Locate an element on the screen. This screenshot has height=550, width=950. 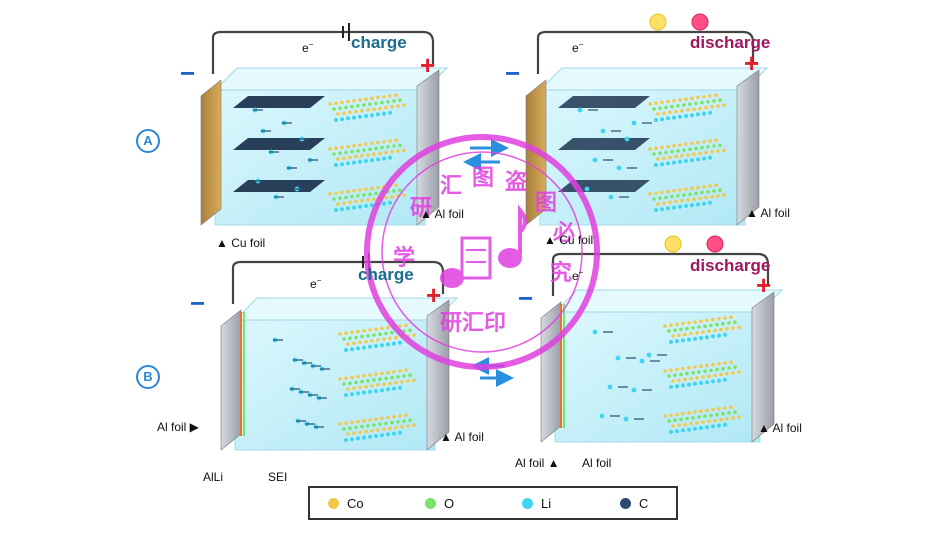
electrolyte-top is located at coordinates (331, 79).